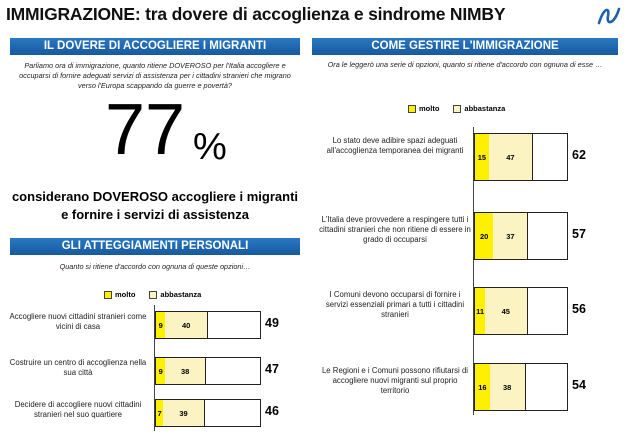 Image resolution: width=626 pixels, height=441 pixels. I want to click on chart2-banner: COME GESTIRE L'IMMIGRAZIONE, so click(465, 46).